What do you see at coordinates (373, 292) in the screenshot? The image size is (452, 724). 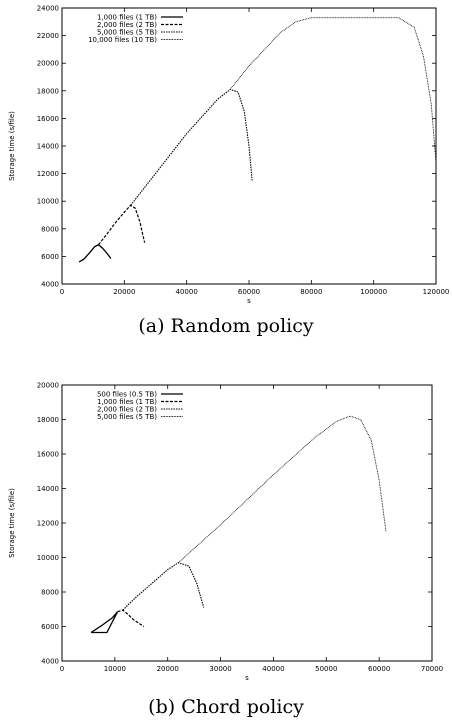 I see `x-tick-label: 100000` at bounding box center [373, 292].